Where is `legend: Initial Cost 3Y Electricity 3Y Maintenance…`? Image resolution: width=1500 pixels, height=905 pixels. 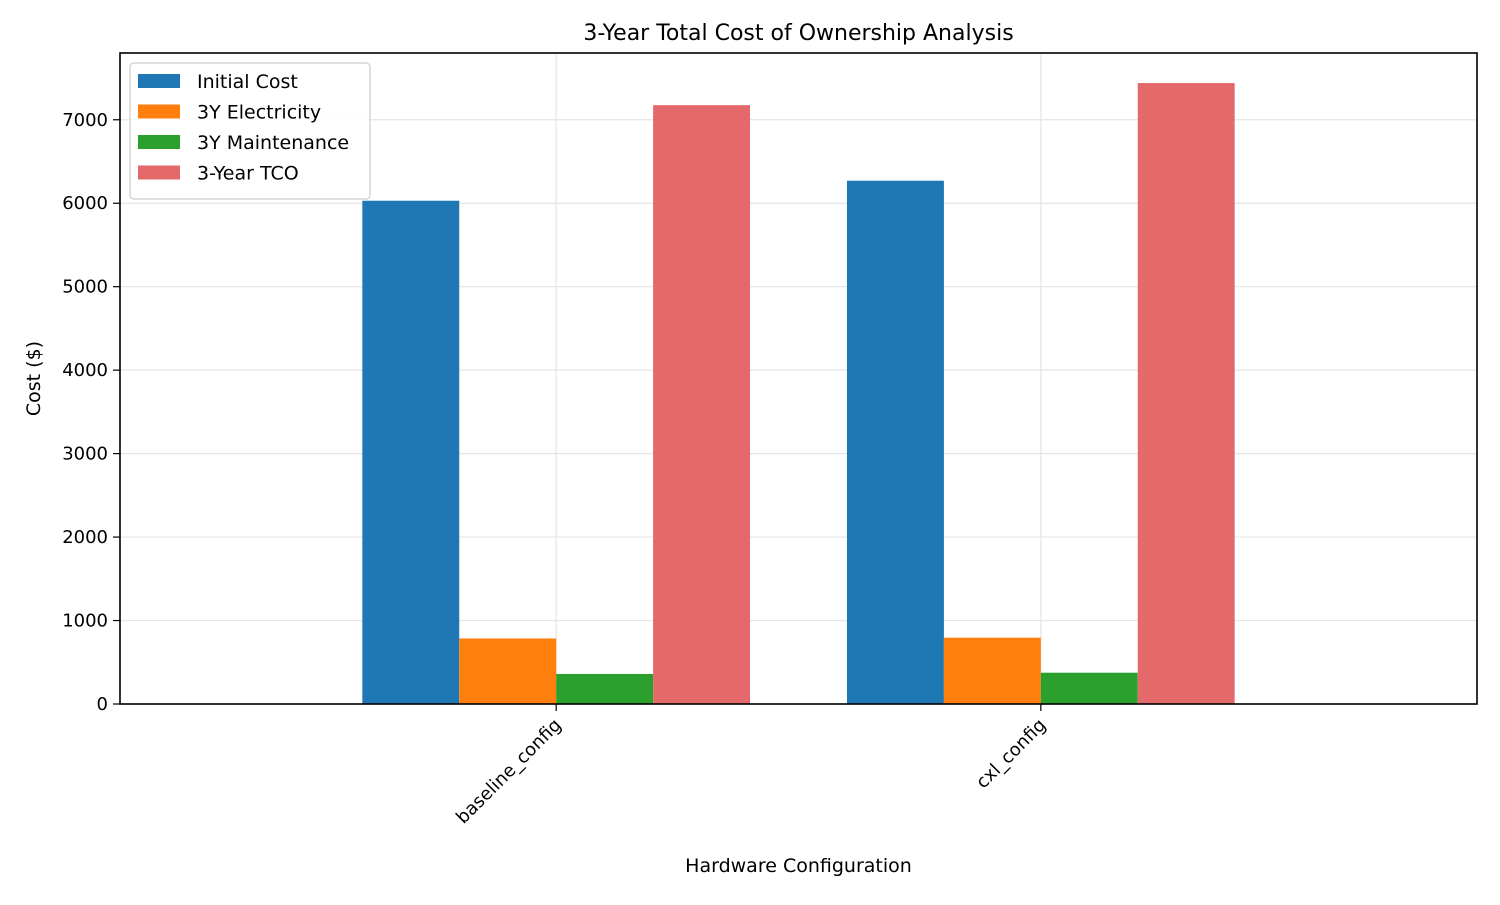 legend: Initial Cost 3Y Electricity 3Y Maintenance… is located at coordinates (250, 131).